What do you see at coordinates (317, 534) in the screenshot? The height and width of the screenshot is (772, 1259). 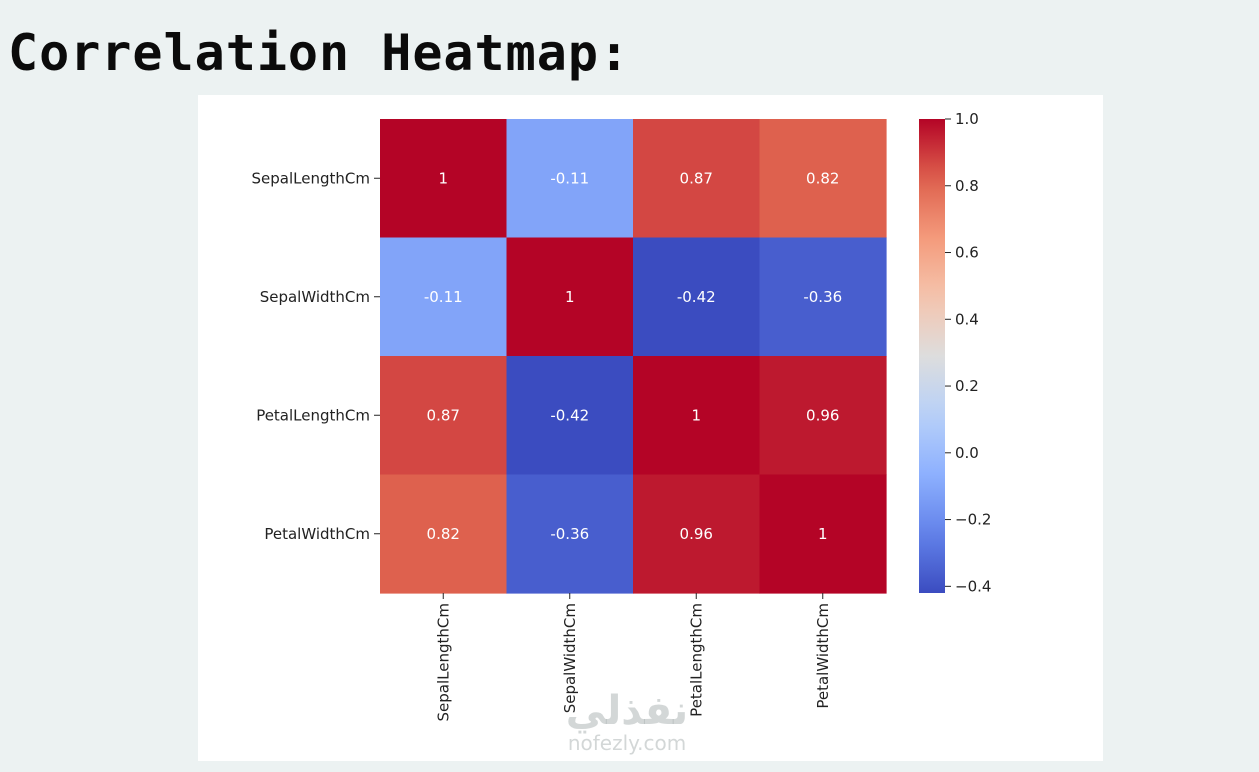 I see `y-tick-label: PetalWidthCm` at bounding box center [317, 534].